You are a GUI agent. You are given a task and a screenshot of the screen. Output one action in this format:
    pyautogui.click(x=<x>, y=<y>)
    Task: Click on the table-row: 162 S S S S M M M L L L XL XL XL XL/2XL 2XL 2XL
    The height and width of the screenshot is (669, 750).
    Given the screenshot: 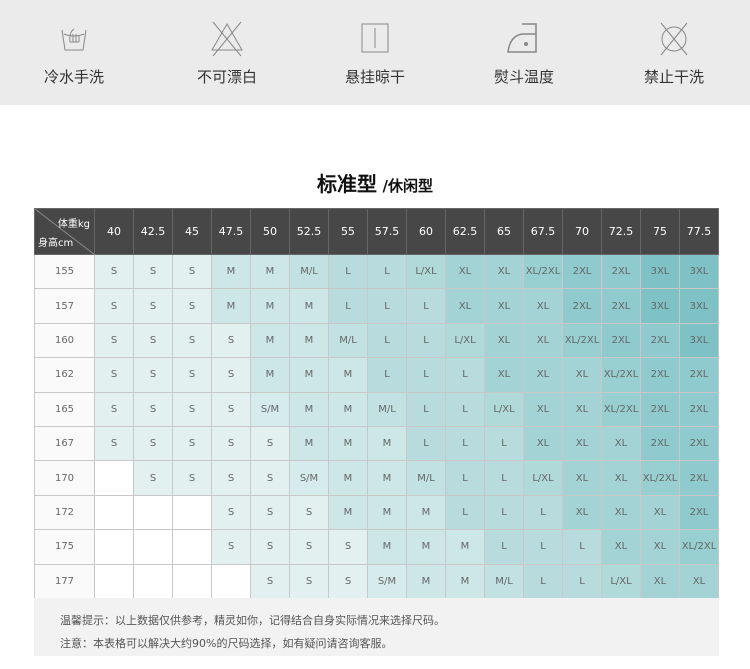 What is the action you would take?
    pyautogui.click(x=376, y=375)
    